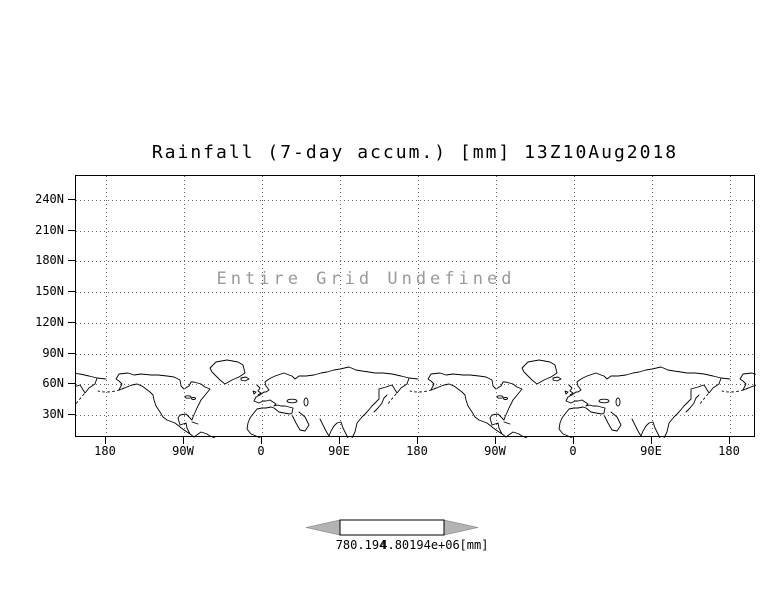  Describe the element at coordinates (420, 545) in the screenshot. I see `colorbar-label-right: 4.80194e+06` at that location.